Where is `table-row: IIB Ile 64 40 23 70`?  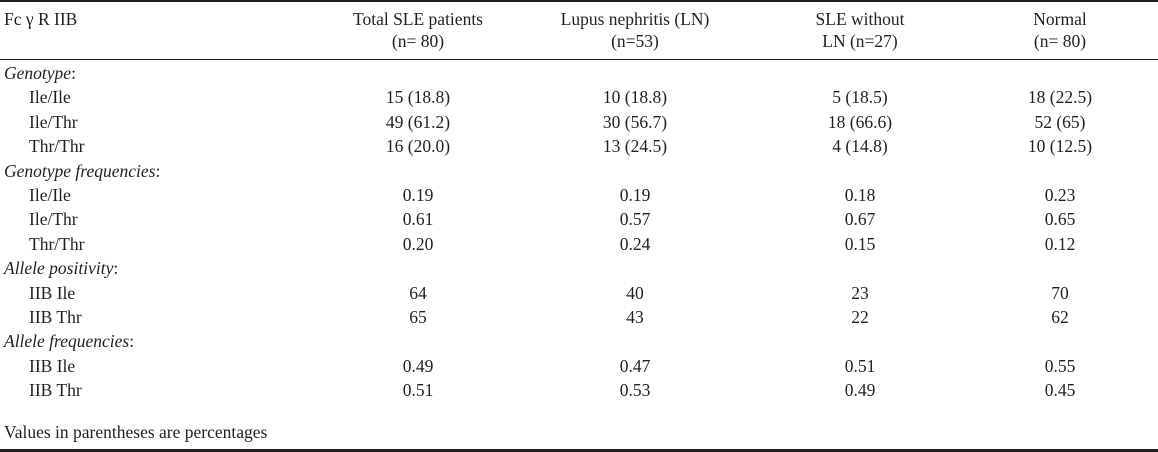
table-row: IIB Ile 64 40 23 70 is located at coordinates (579, 293).